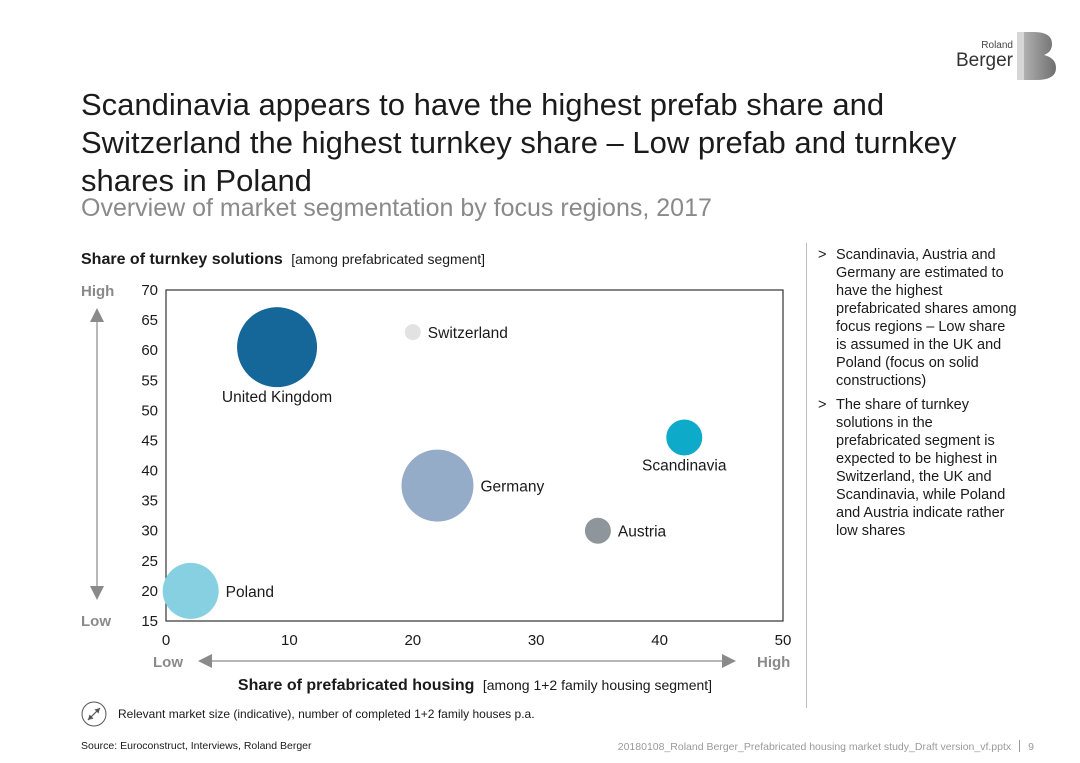  What do you see at coordinates (356, 685) in the screenshot?
I see `x-axis-title-bold: Share of prefabricated housing` at bounding box center [356, 685].